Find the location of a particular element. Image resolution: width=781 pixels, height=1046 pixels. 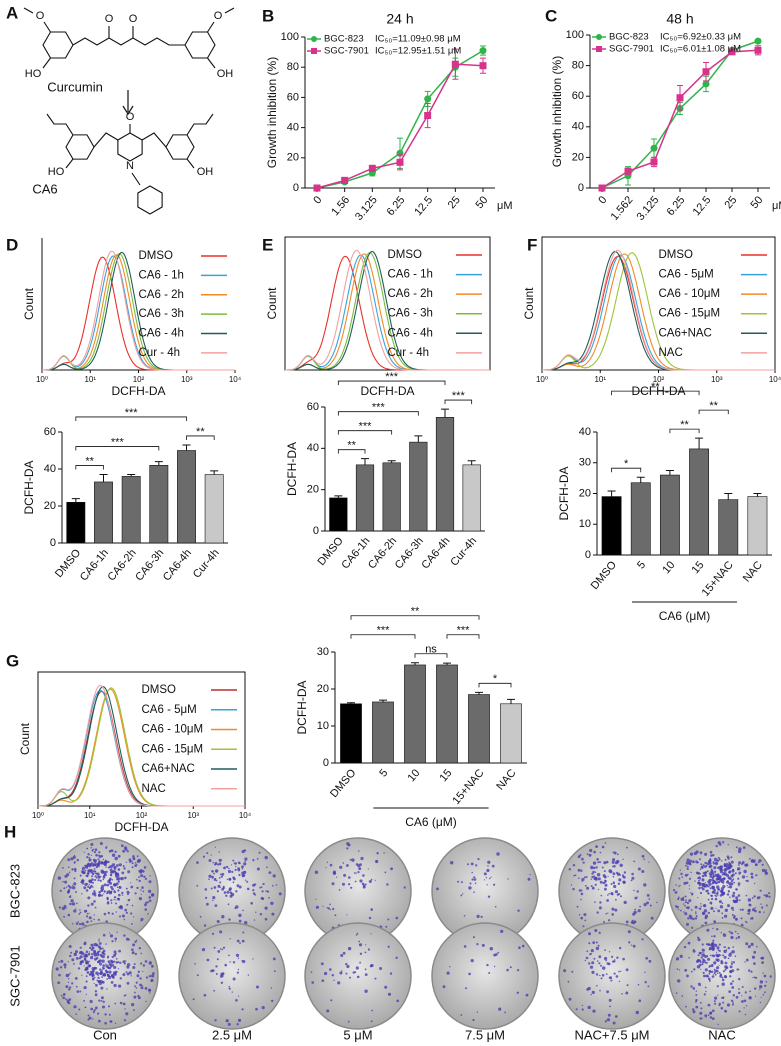

compound-name: Curcumin is located at coordinates (75, 86).